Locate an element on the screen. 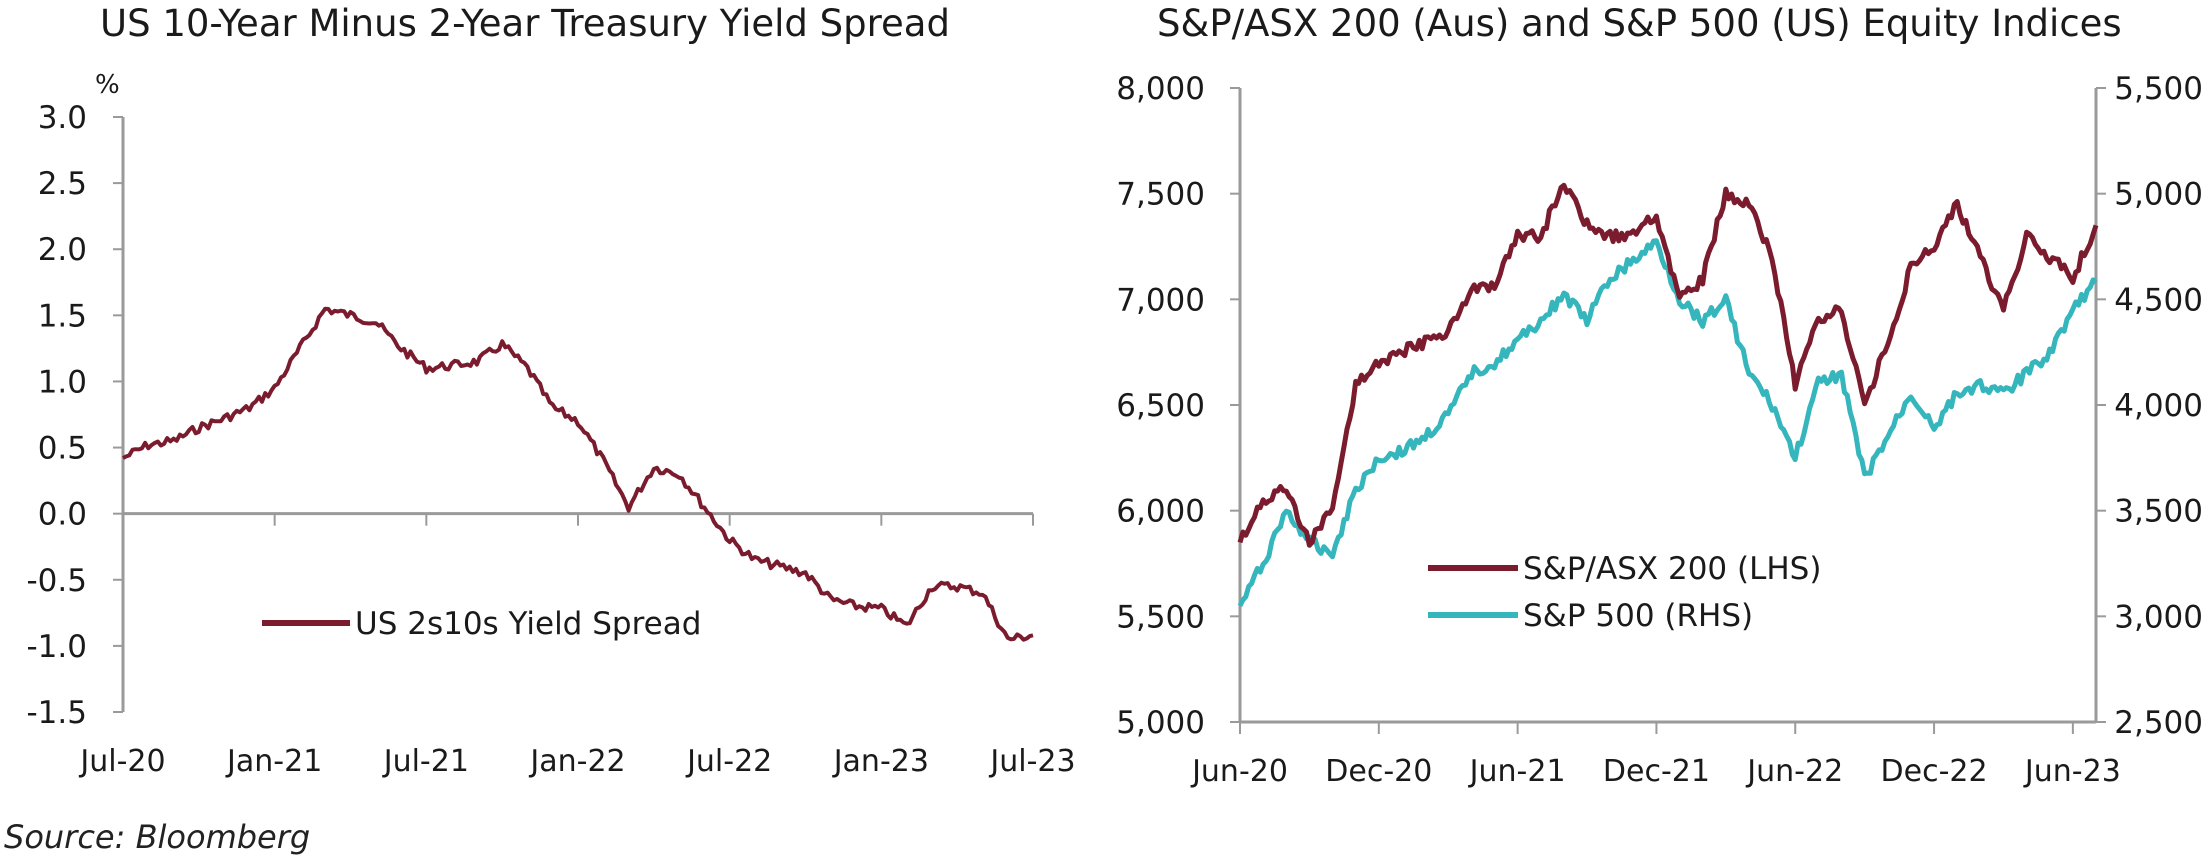 The width and height of the screenshot is (2211, 862). left-x-tick-label: Jul-21 is located at coordinates (425, 761).